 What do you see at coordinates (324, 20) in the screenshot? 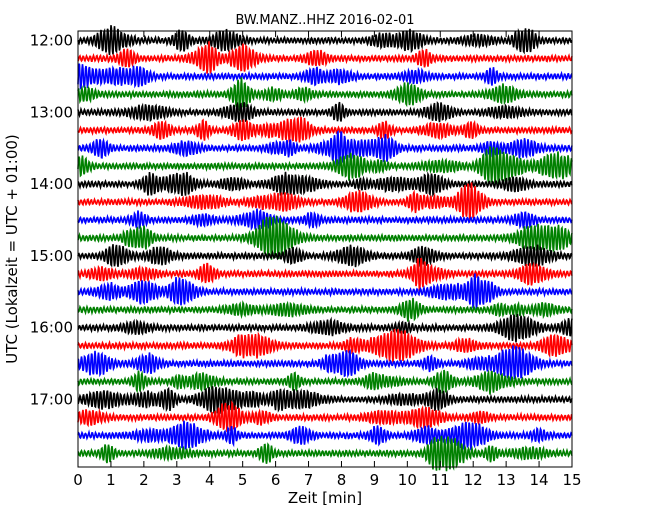
I see `chart-title: BW.MANZ..HHZ 2016-02-01` at bounding box center [324, 20].